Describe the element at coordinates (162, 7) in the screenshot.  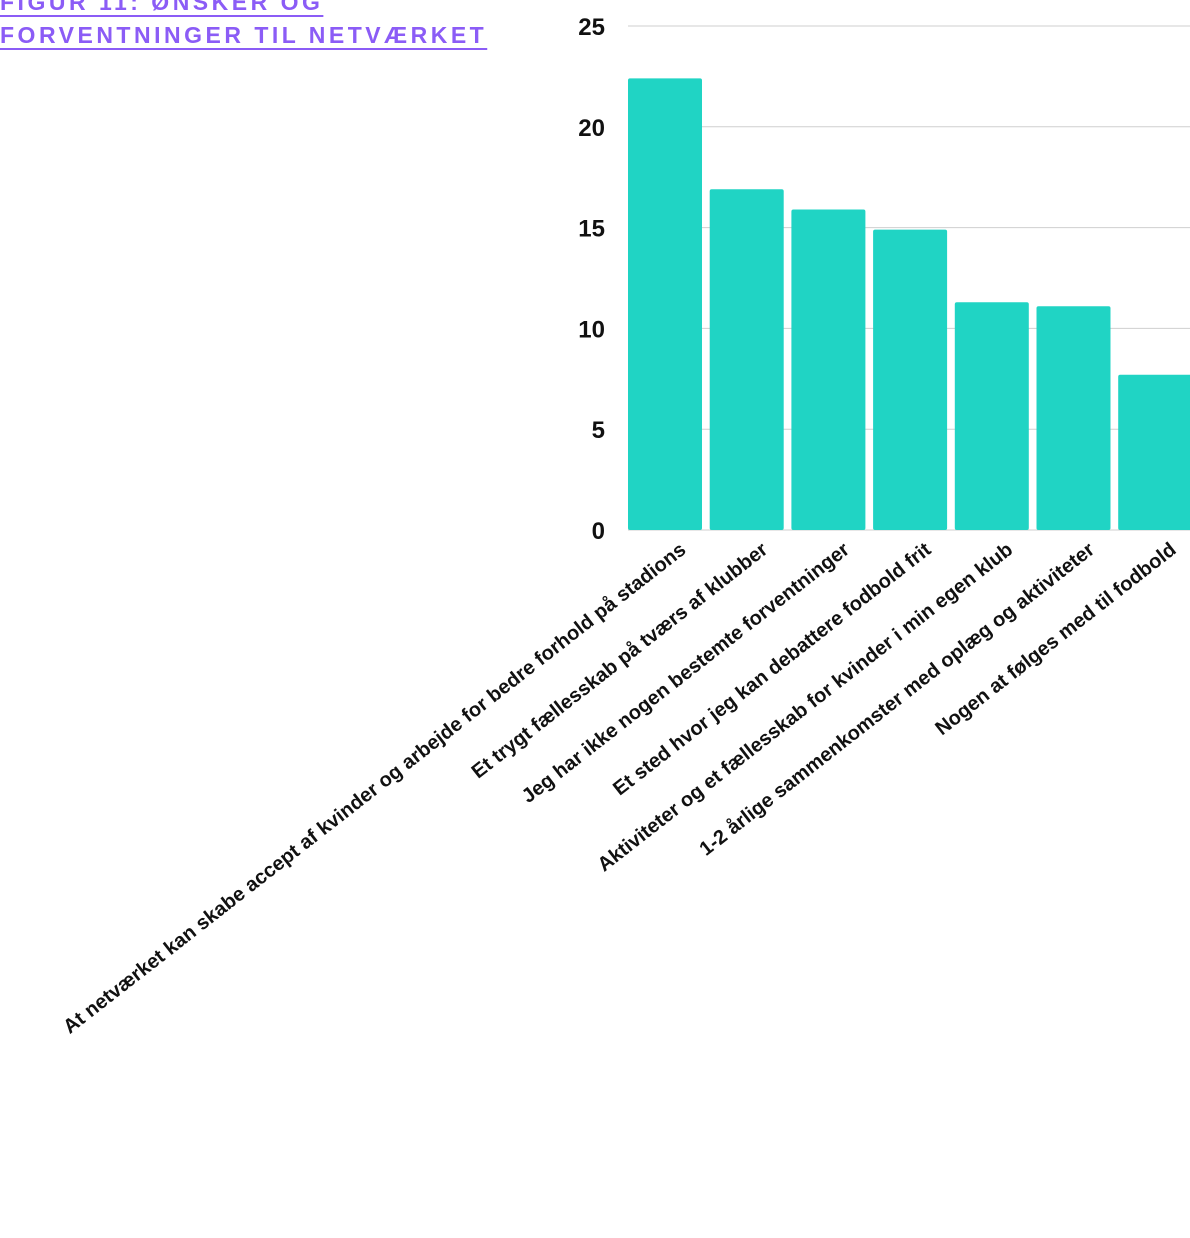
I see `chart-title-line-1: FIGUR 11: ØNSKER OG` at that location.